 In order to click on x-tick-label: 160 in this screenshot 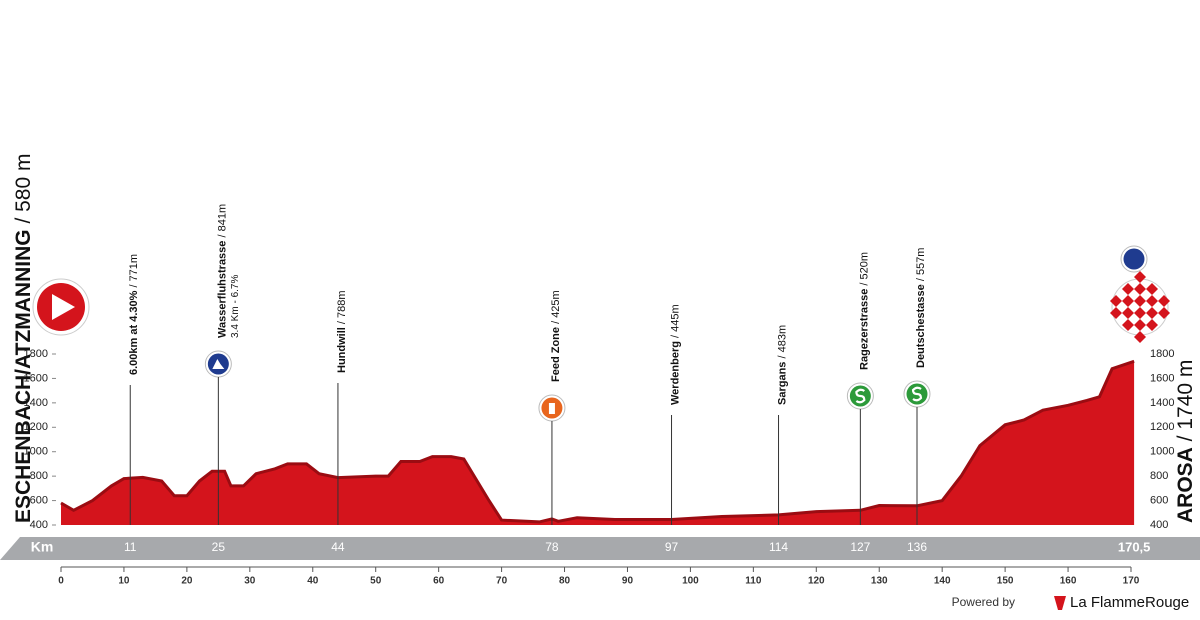, I will do `click(1068, 581)`.